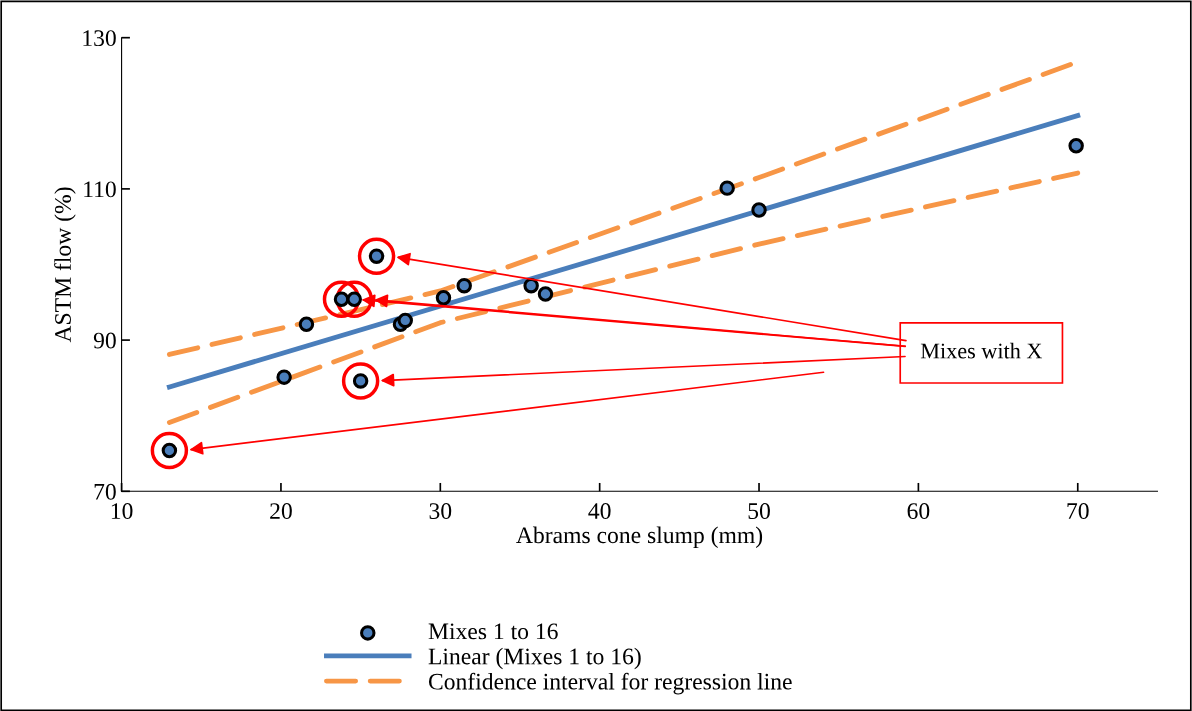 This screenshot has width=1192, height=711. What do you see at coordinates (122, 511) in the screenshot?
I see `x-tick-label: 10` at bounding box center [122, 511].